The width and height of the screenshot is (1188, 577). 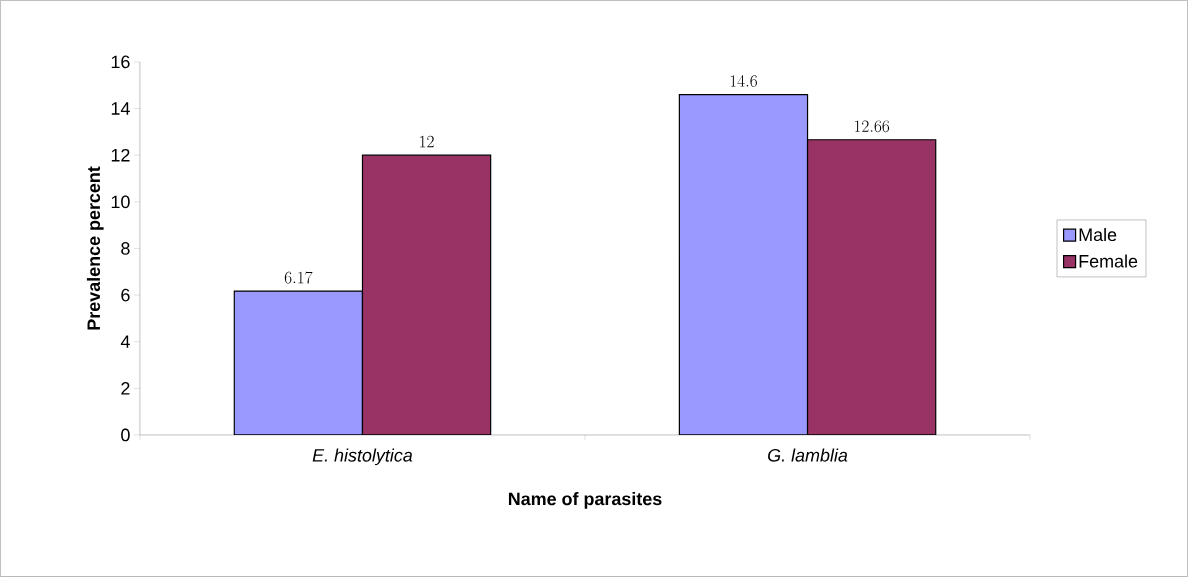 I want to click on data-label: 6. 17, so click(x=298, y=277).